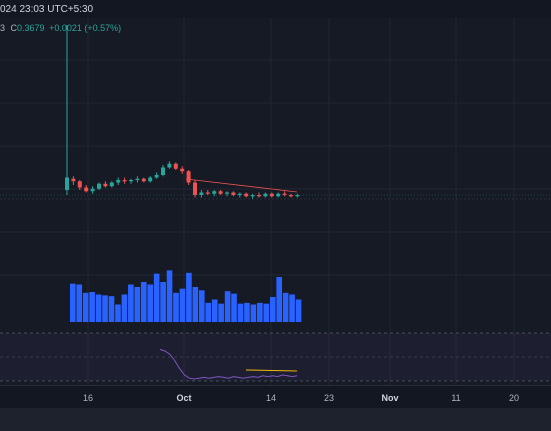 The image size is (551, 431). Describe the element at coordinates (271, 370) in the screenshot. I see `rsi-trendline` at that location.